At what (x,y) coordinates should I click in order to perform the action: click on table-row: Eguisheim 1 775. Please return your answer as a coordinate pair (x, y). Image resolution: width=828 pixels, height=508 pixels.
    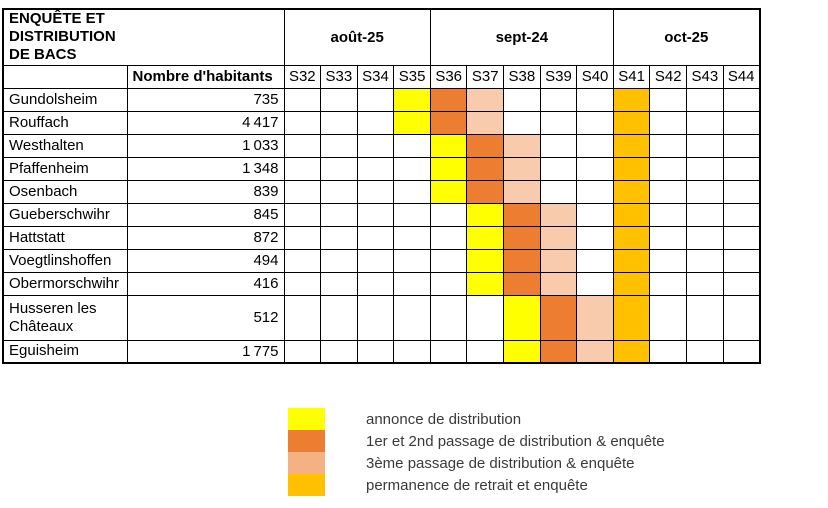
    Looking at the image, I should click on (381, 351).